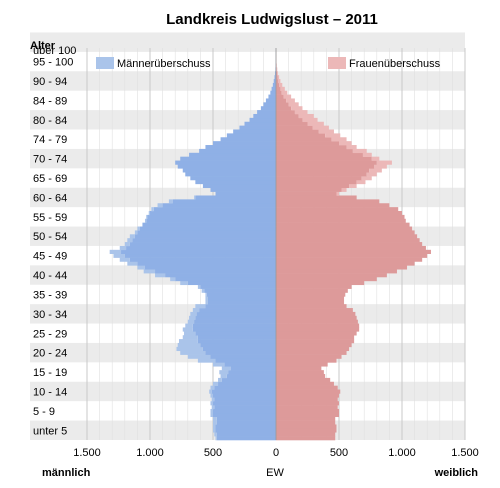 The height and width of the screenshot is (488, 500). I want to click on age-group-label: 25 - 29, so click(50, 334).